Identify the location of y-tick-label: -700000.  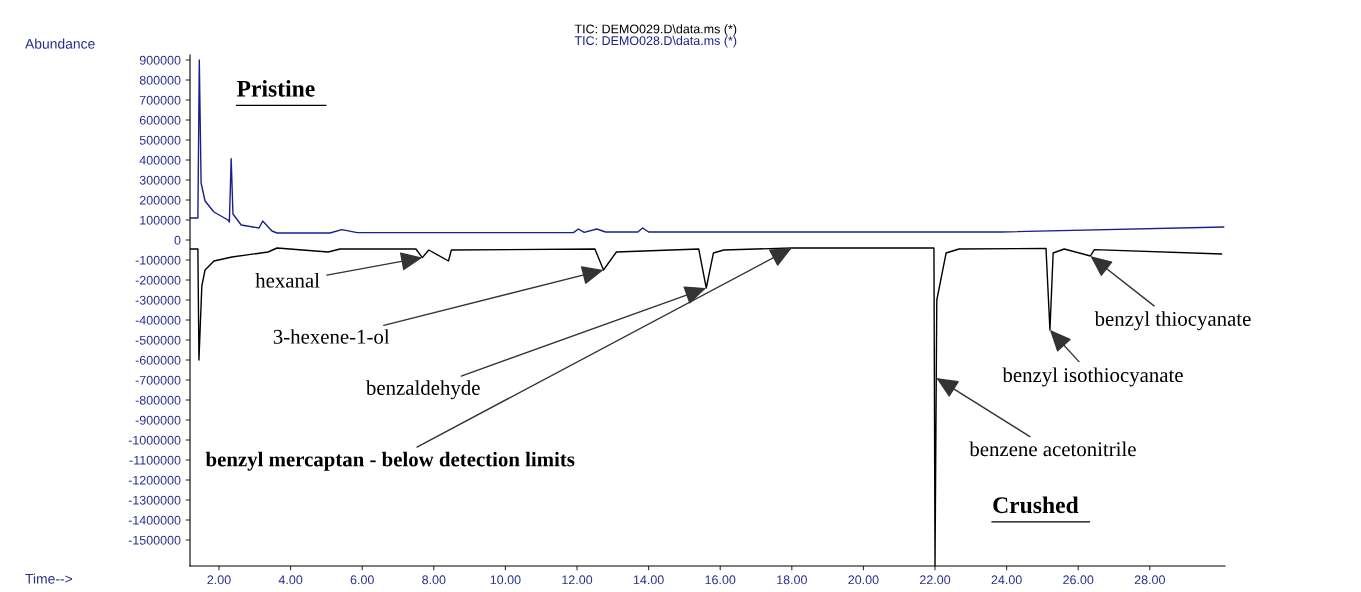
(158, 380).